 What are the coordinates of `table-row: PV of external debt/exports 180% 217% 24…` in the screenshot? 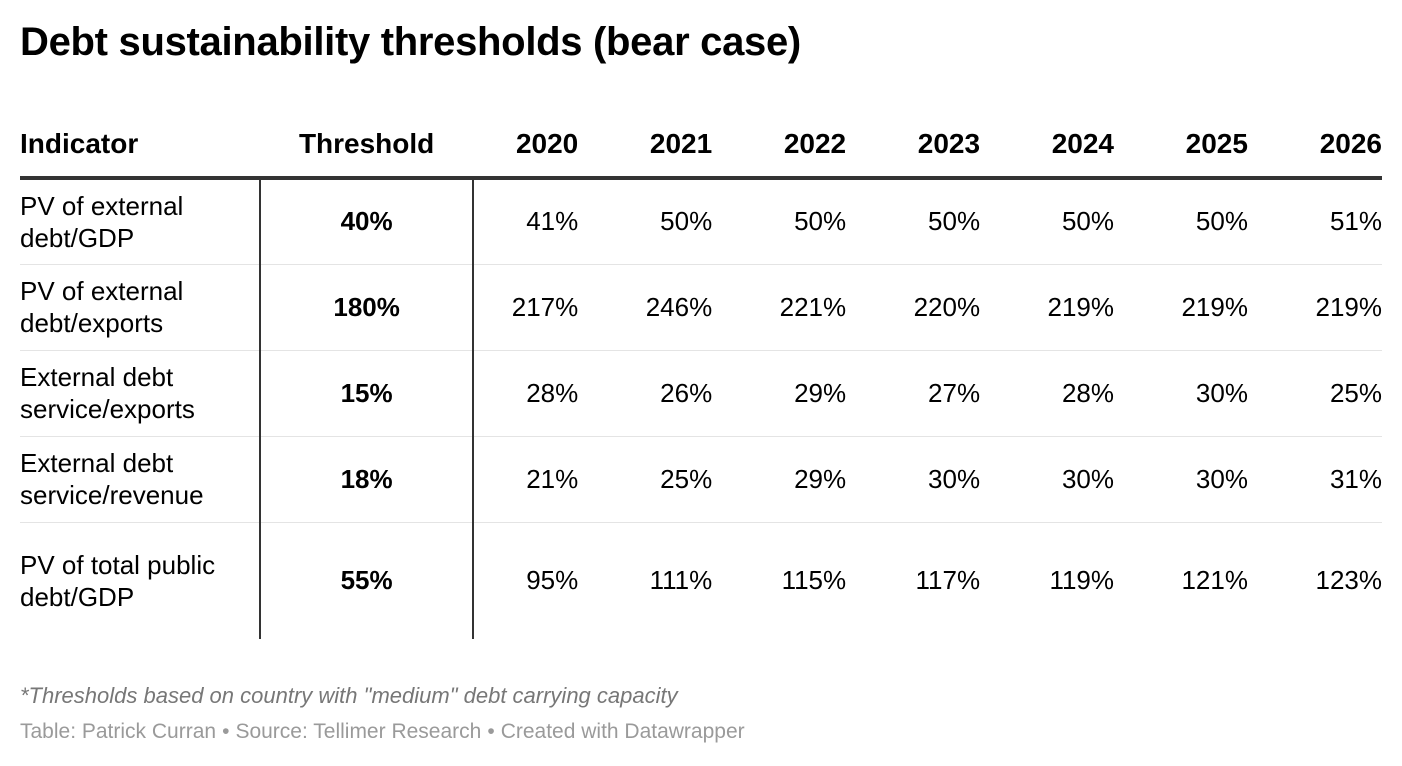 It's located at (701, 307).